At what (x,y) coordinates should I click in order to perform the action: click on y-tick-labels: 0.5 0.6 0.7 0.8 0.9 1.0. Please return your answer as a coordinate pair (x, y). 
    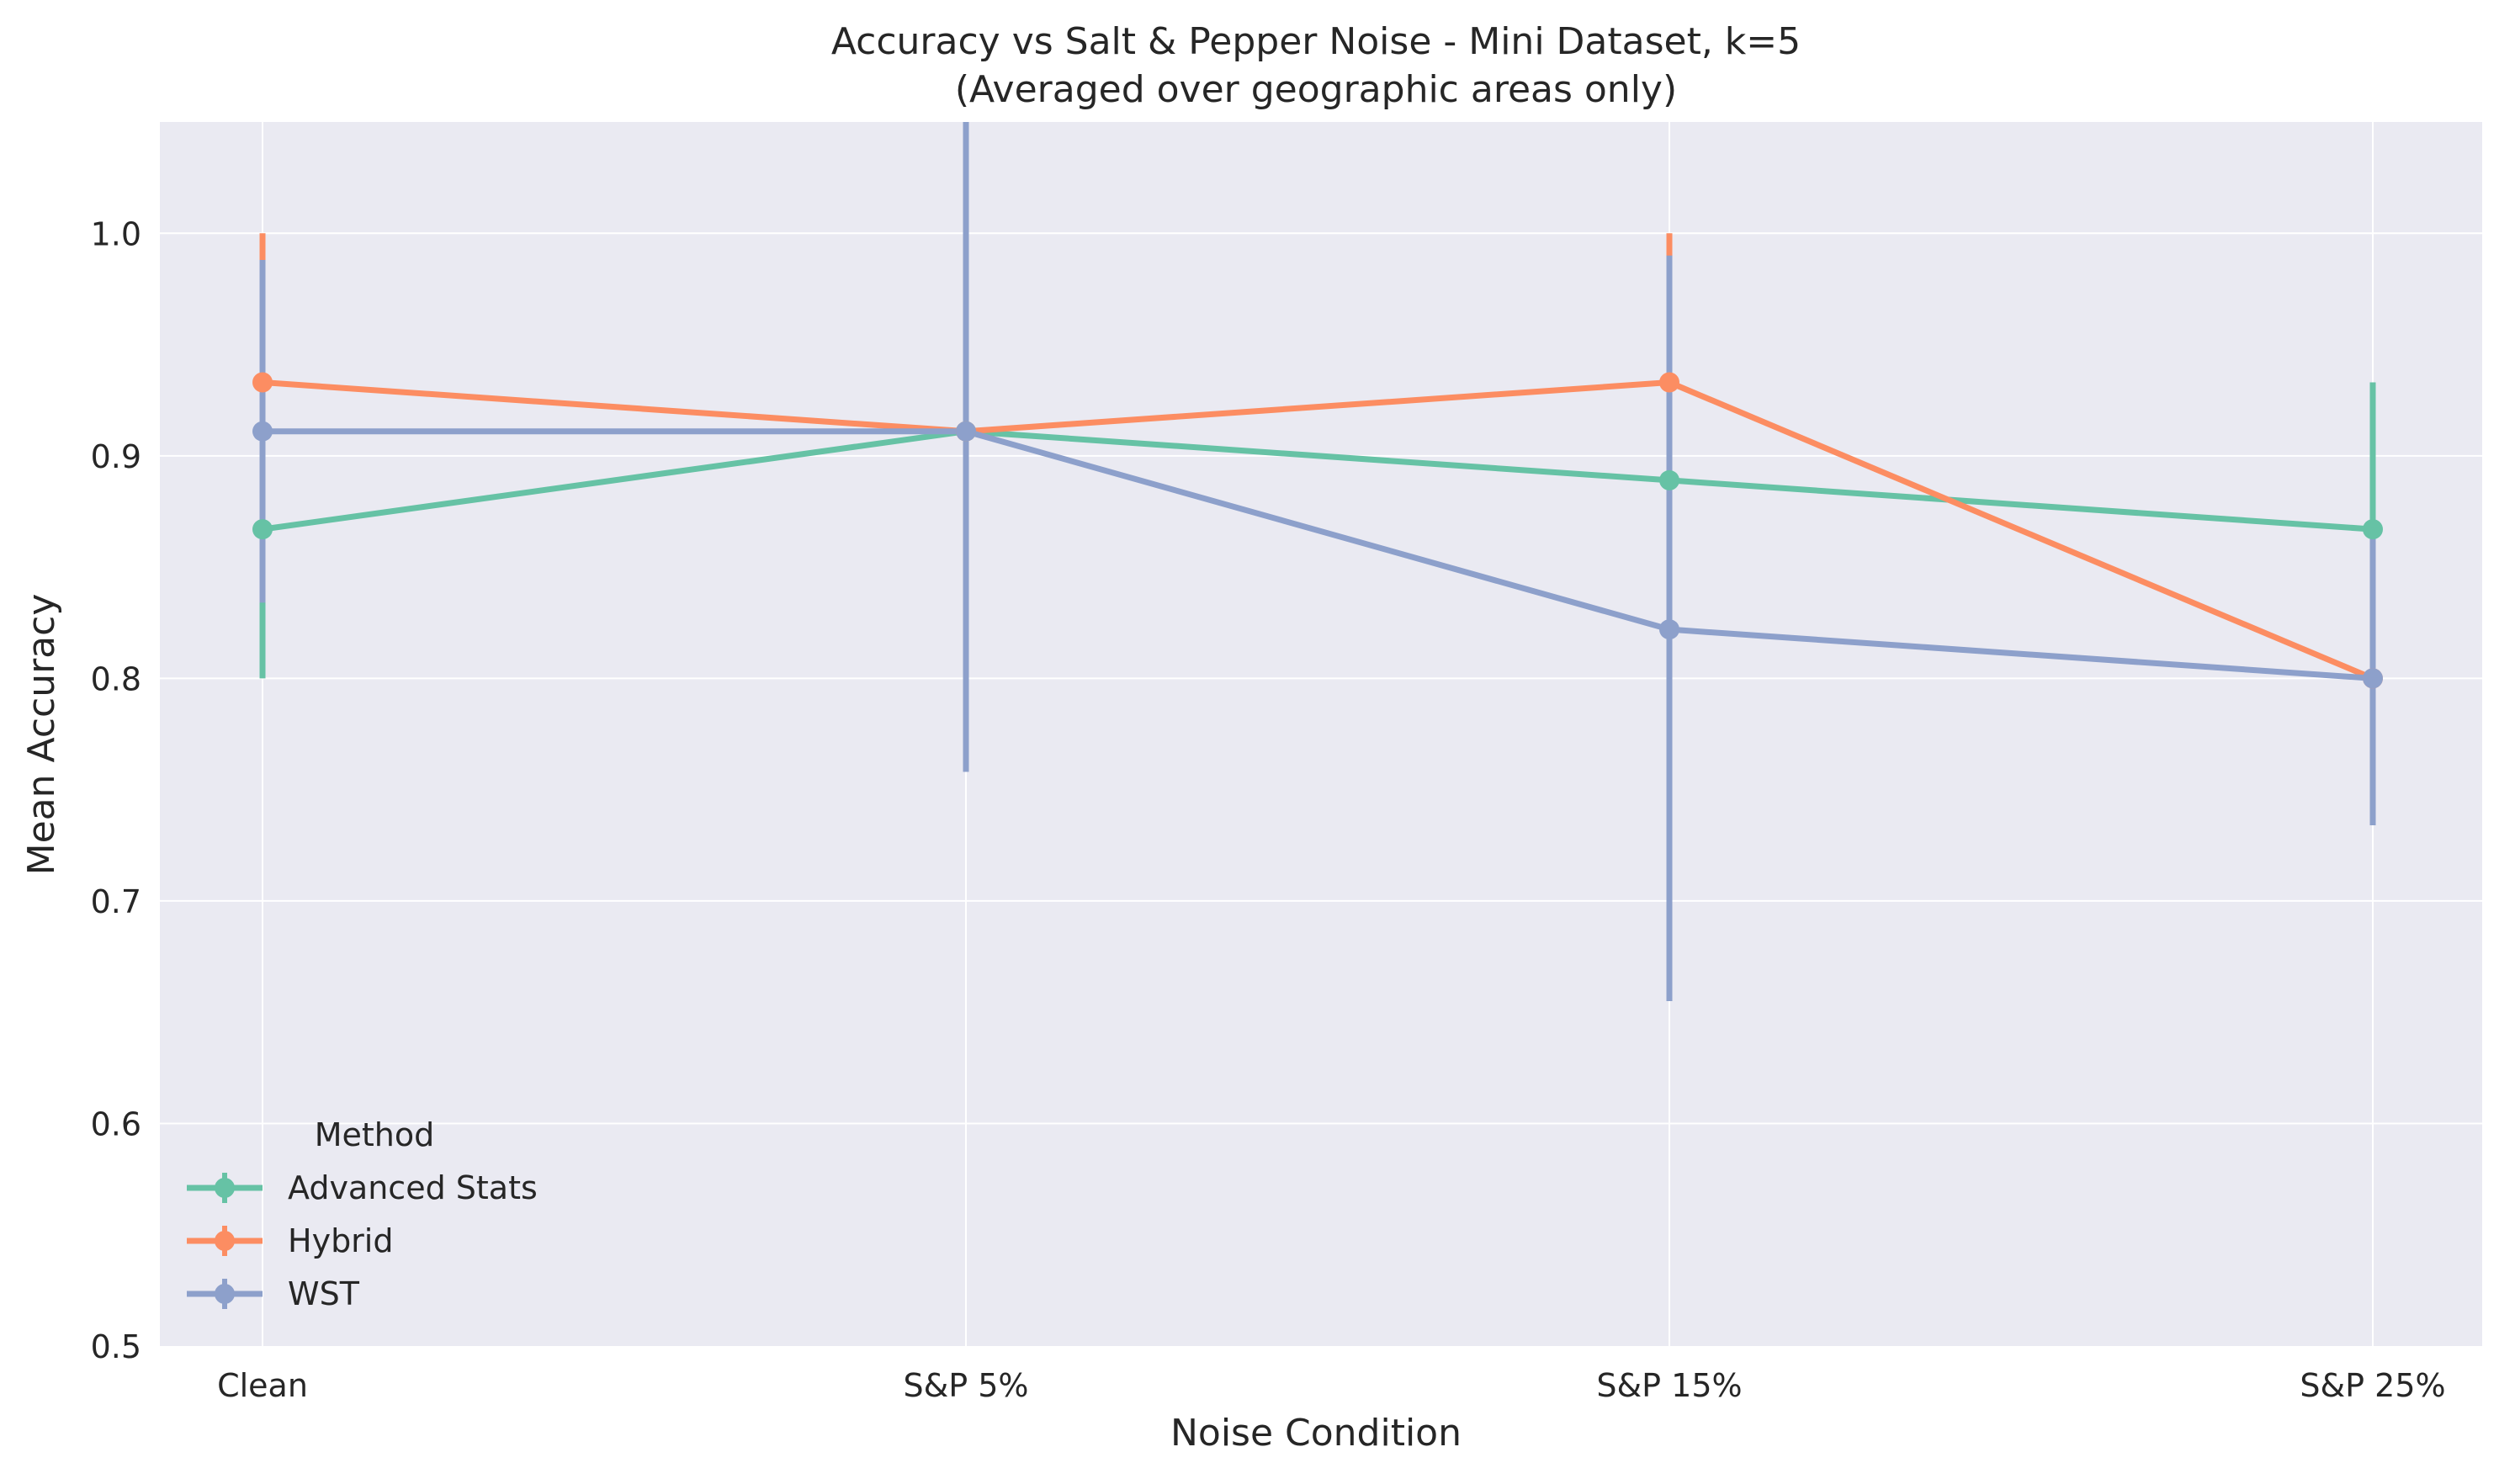
    Looking at the image, I should click on (116, 790).